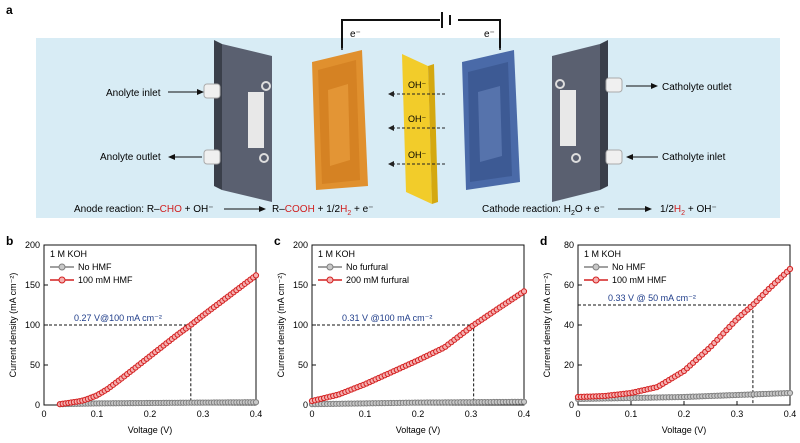 The width and height of the screenshot is (800, 443). What do you see at coordinates (377, 280) in the screenshot?
I see `legend-label: 200 mM furfural` at bounding box center [377, 280].